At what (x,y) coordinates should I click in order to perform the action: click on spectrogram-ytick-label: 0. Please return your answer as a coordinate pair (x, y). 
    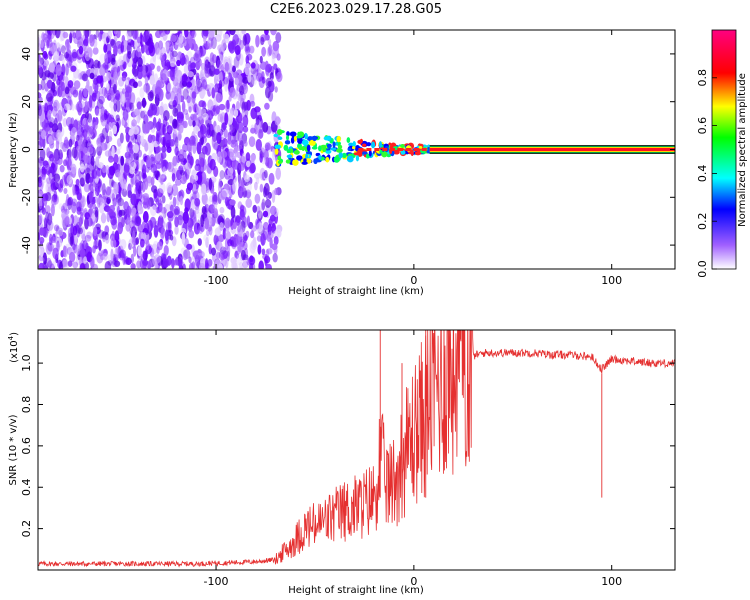
    Looking at the image, I should click on (26, 149).